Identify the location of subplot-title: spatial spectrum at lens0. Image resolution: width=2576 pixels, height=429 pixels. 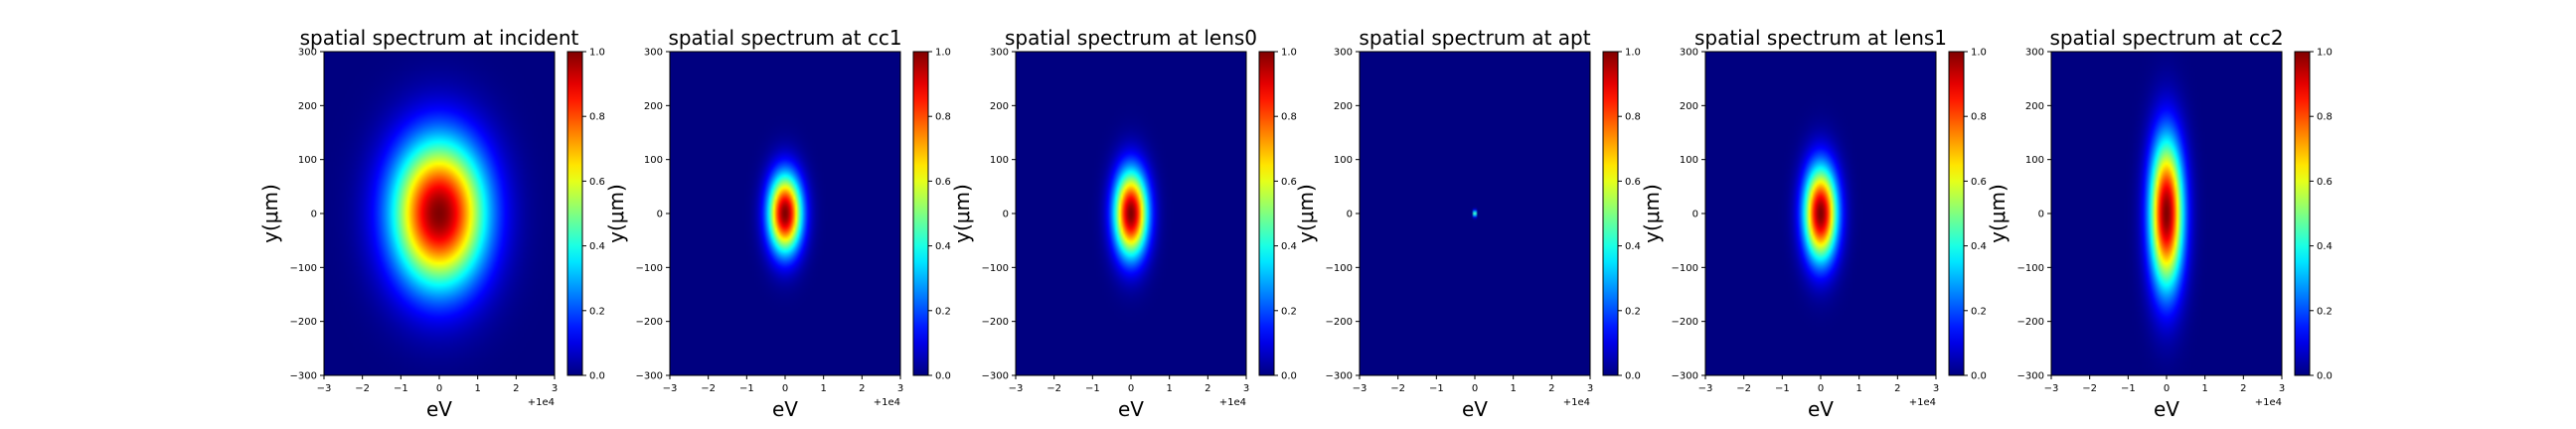
(1131, 38).